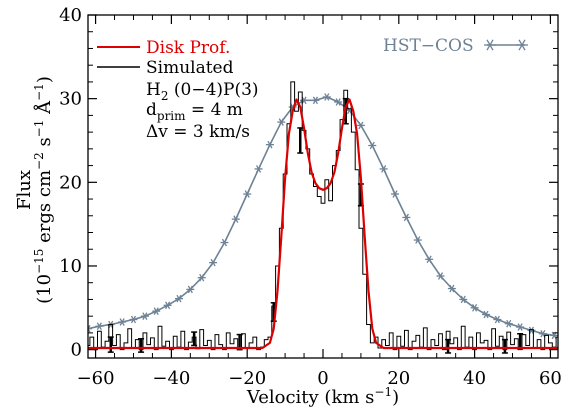 Image resolution: width=564 pixels, height=410 pixels. What do you see at coordinates (70, 266) in the screenshot?
I see `y-tick-label: 10` at bounding box center [70, 266].